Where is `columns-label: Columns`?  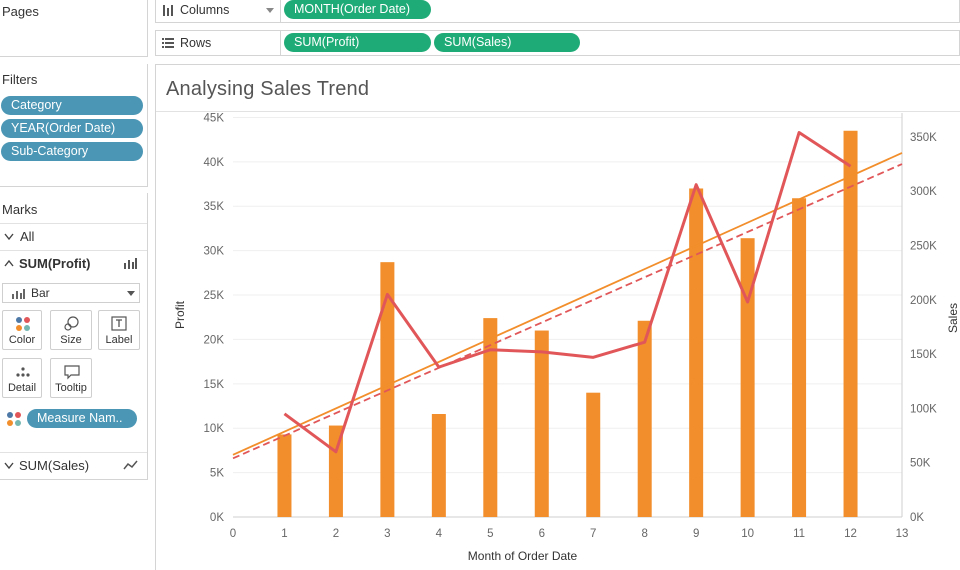 columns-label: Columns is located at coordinates (205, 10).